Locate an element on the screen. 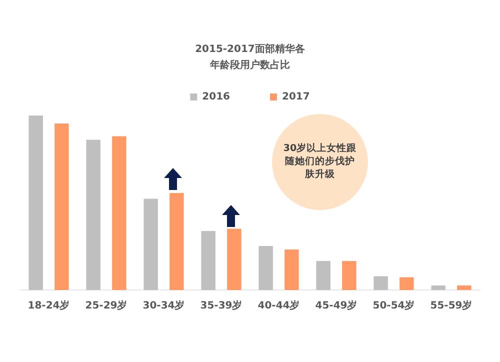 The width and height of the screenshot is (500, 362). x-tick-label: 45-49岁 is located at coordinates (336, 306).